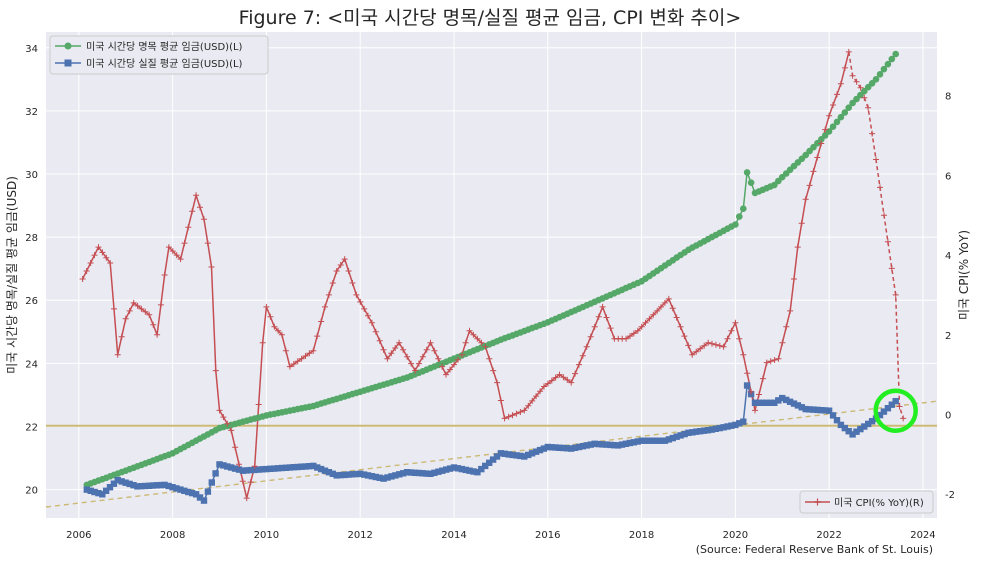  I want to click on x-tick-label: 2022, so click(828, 535).